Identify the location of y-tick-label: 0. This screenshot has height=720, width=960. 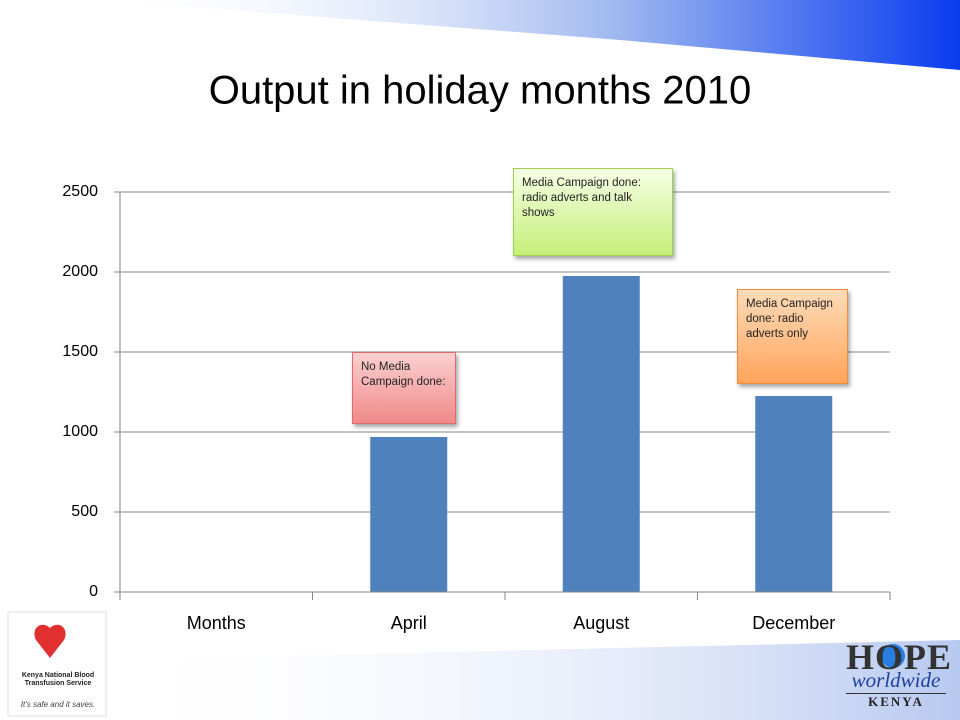
(93, 591).